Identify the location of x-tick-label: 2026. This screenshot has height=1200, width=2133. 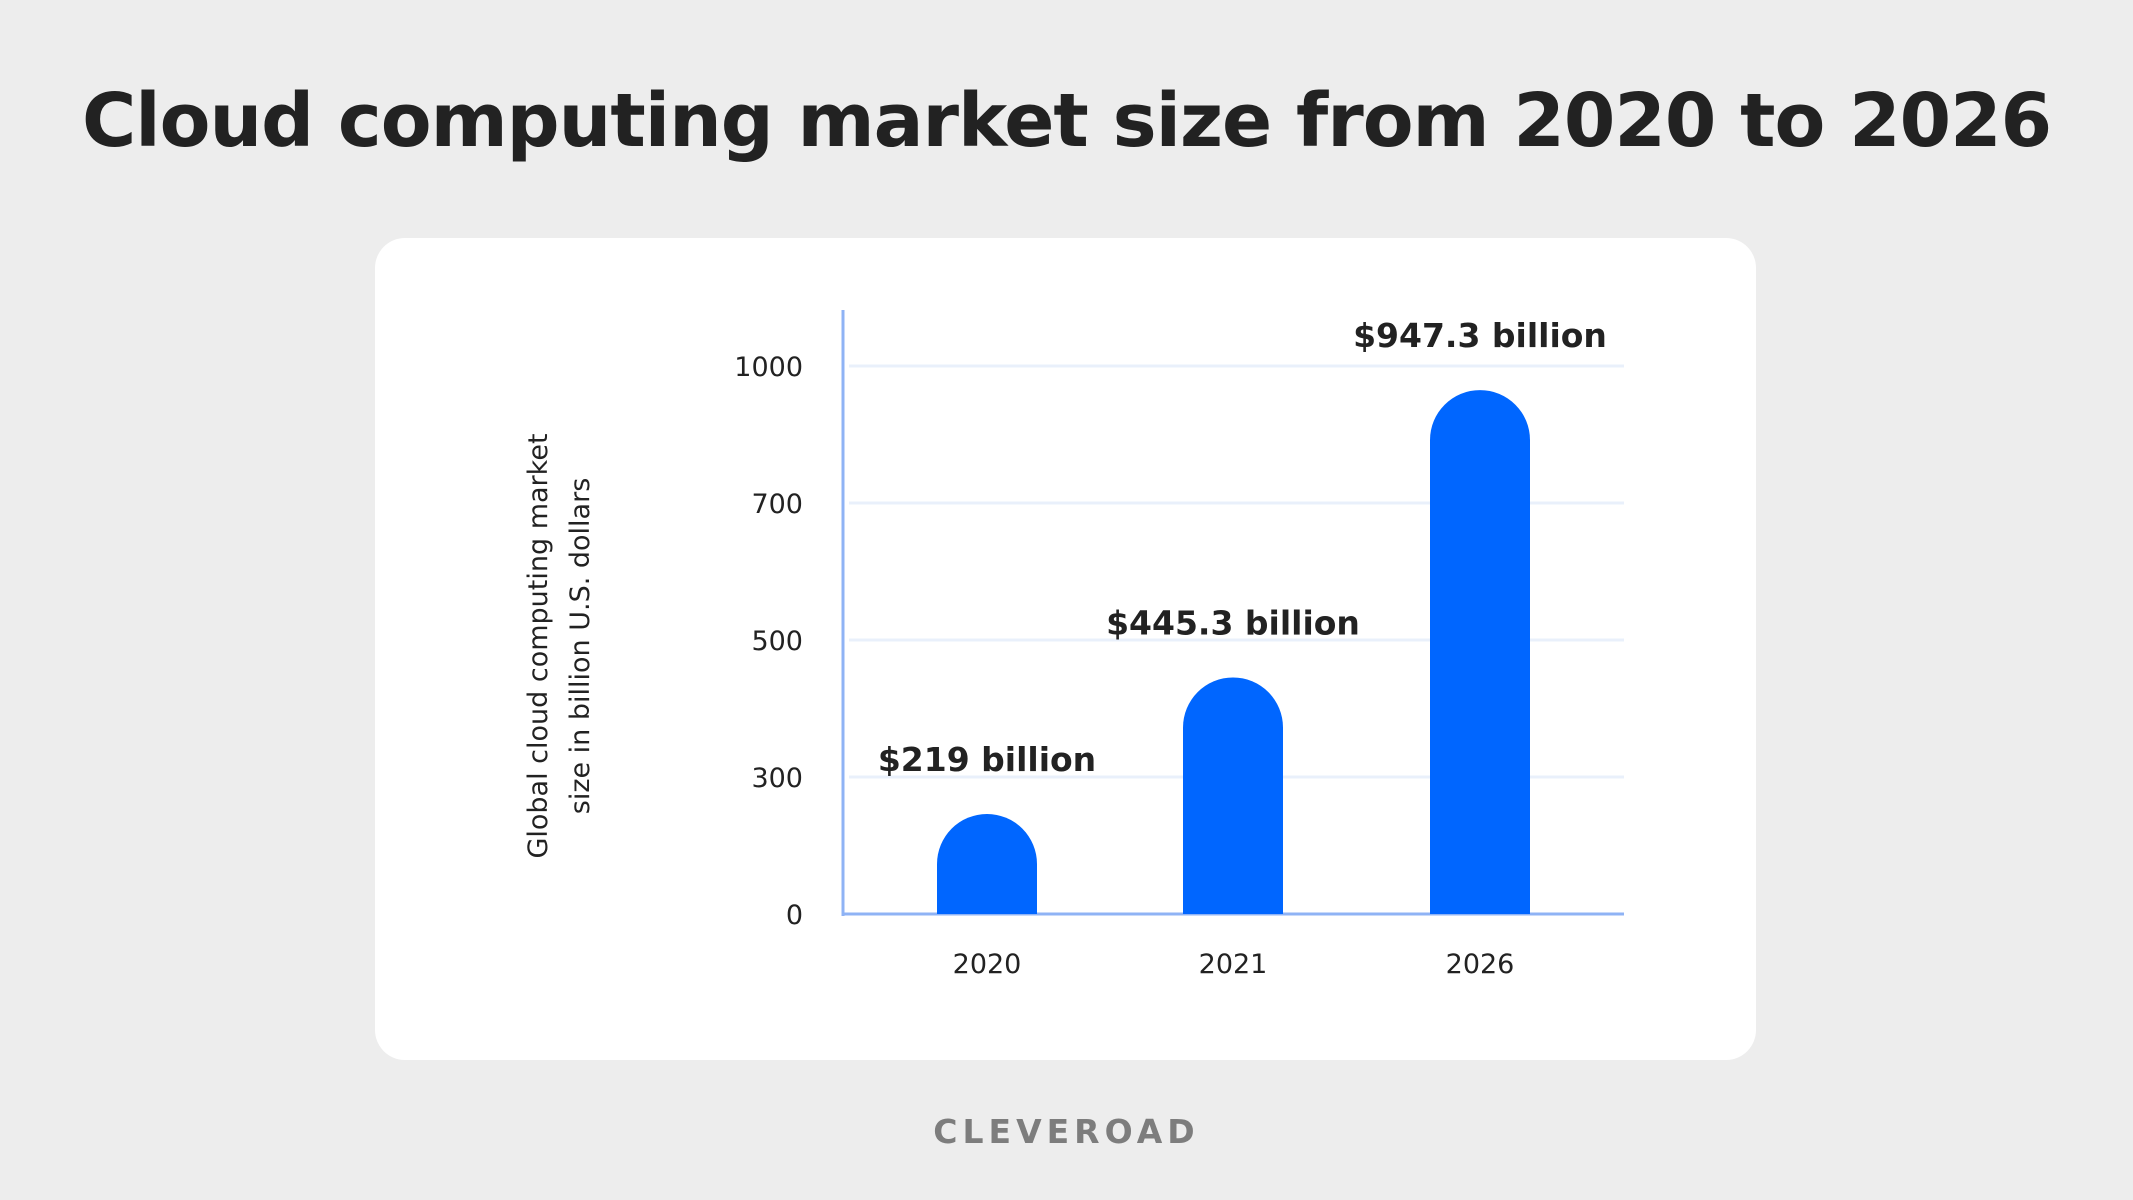
(1480, 964).